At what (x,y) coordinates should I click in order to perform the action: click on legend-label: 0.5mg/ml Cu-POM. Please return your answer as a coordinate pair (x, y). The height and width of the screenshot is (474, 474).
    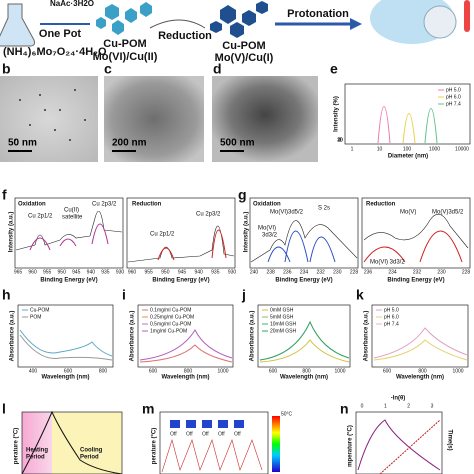
    Looking at the image, I should click on (170, 324).